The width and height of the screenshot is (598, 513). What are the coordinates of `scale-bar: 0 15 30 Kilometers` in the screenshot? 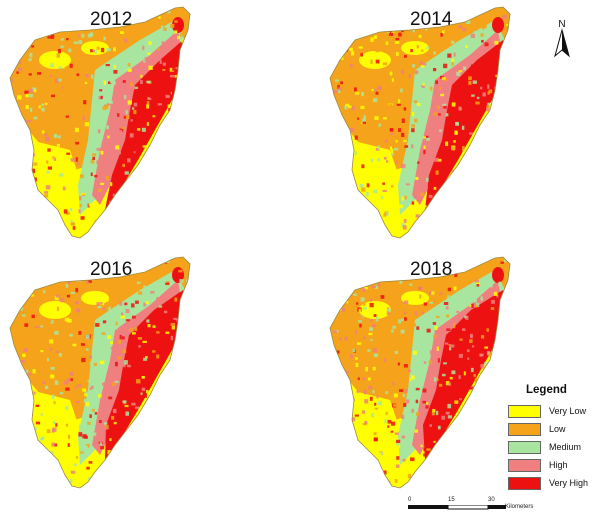 It's located at (500, 504).